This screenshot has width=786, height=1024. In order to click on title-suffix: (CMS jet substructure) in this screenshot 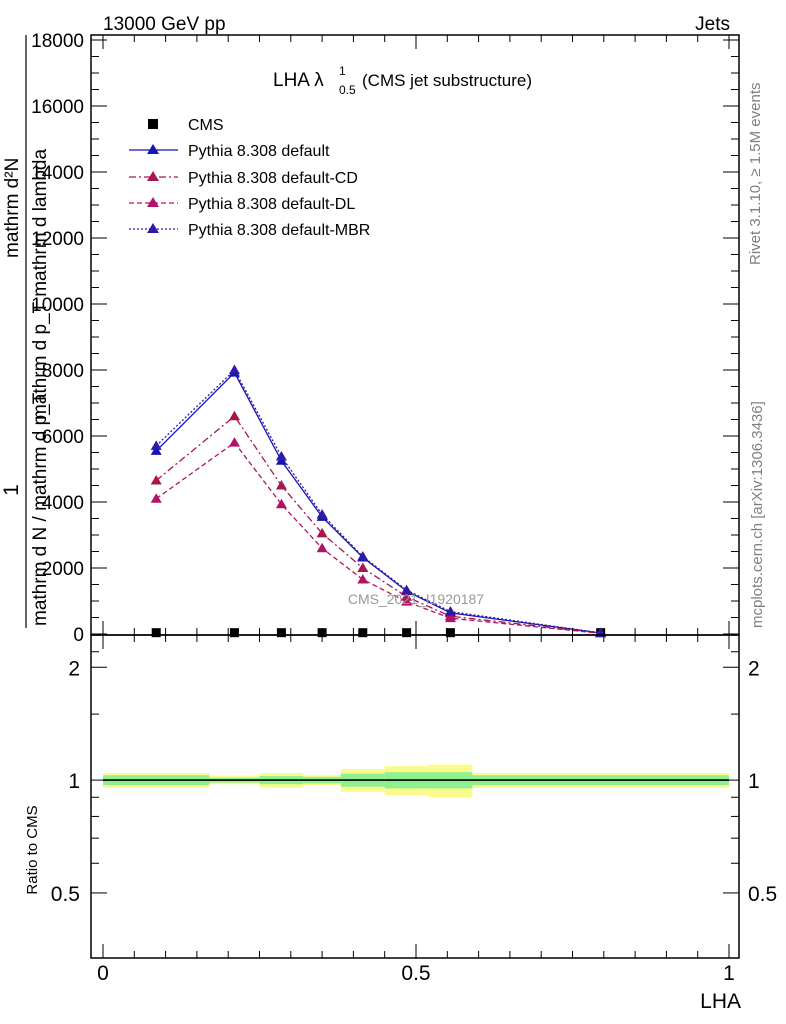, I will do `click(447, 80)`.